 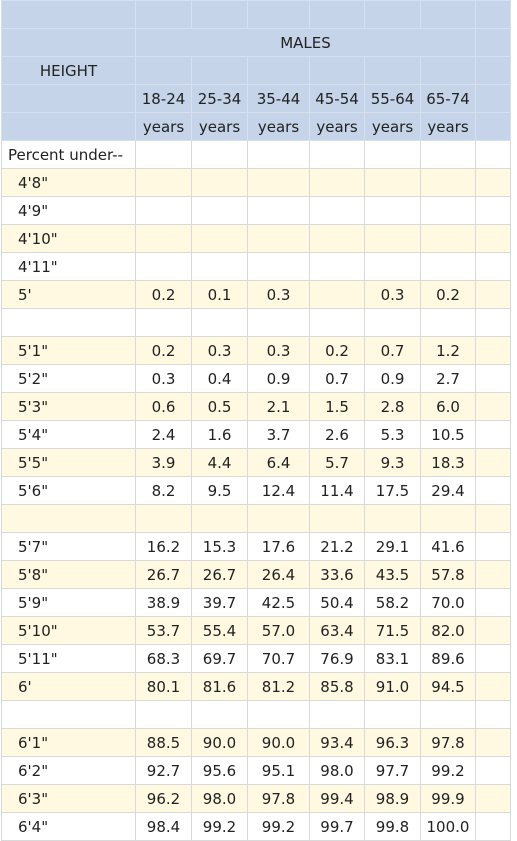 I want to click on age-range-header: 35-44, so click(x=278, y=98).